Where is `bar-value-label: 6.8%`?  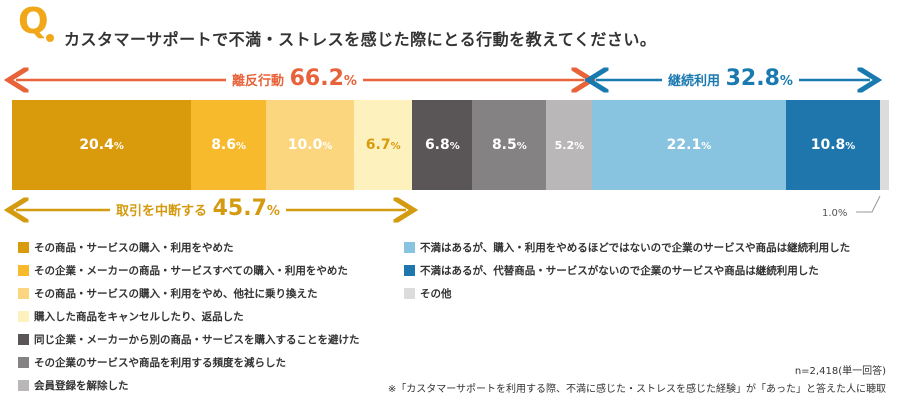
bar-value-label: 6.8% is located at coordinates (442, 145).